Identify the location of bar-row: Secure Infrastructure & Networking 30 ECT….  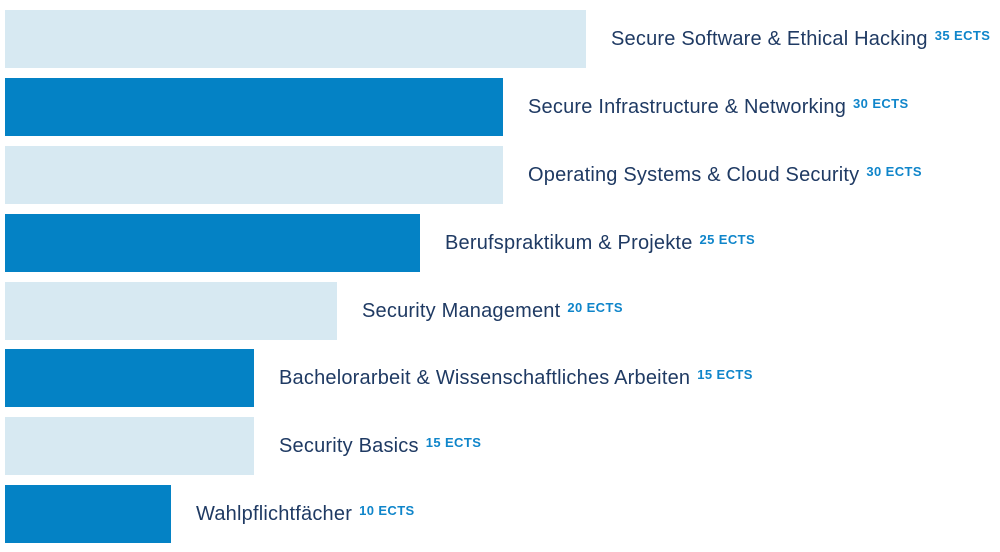
(502, 106).